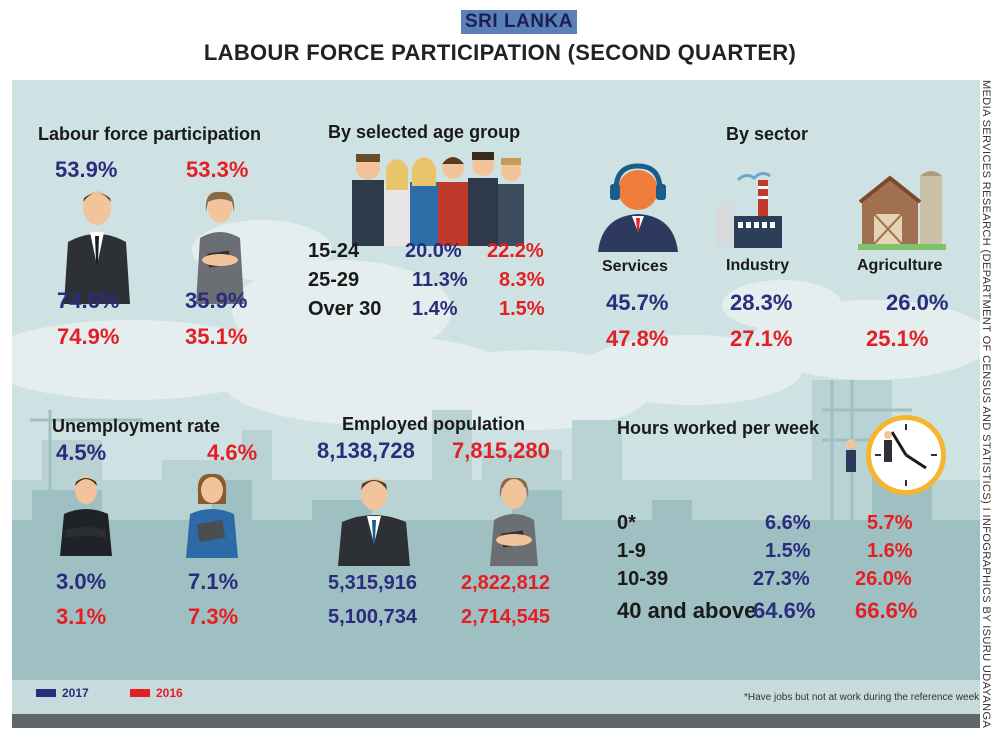  What do you see at coordinates (637, 338) in the screenshot?
I see `sector-services-2016: 47.8%` at bounding box center [637, 338].